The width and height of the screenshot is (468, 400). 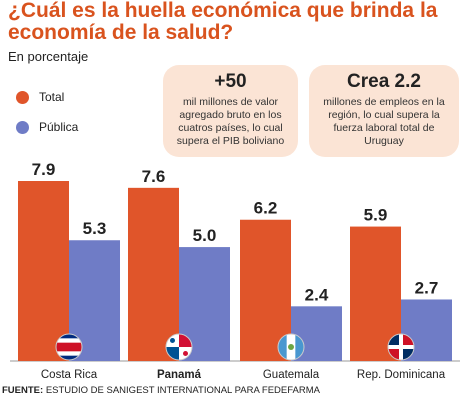 What do you see at coordinates (95, 228) in the screenshot?
I see `value-label-p-blica-costa-rica: 5.3` at bounding box center [95, 228].